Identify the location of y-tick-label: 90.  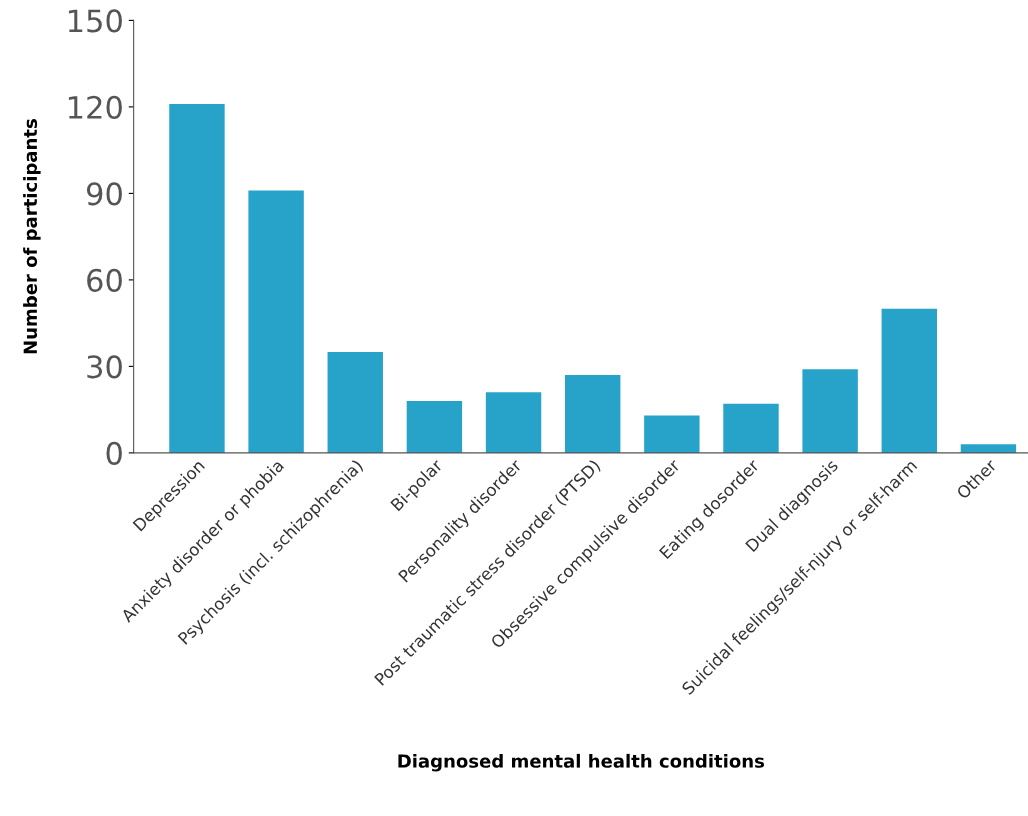
(104, 194).